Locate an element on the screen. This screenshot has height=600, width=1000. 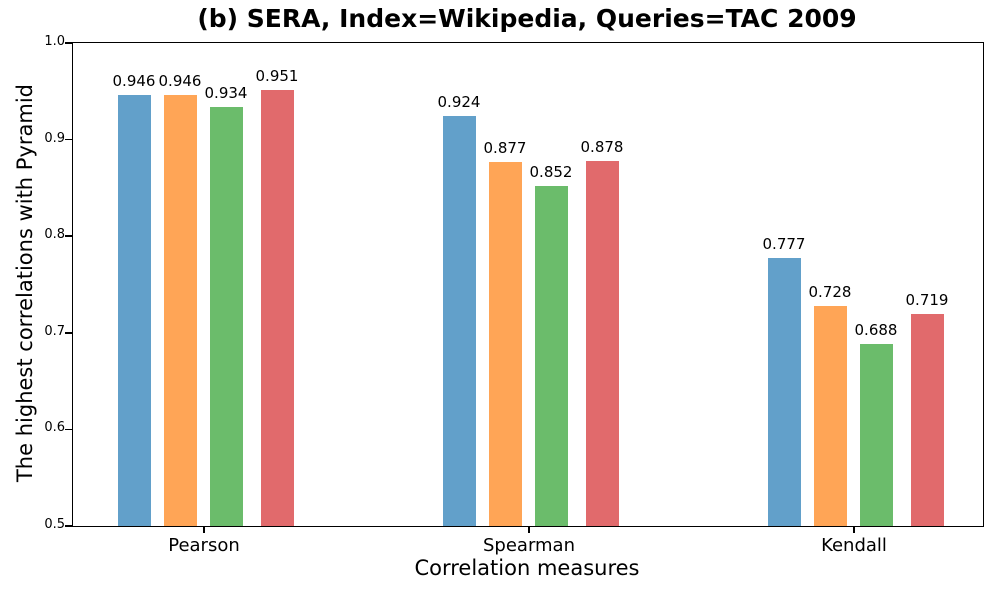
bar-value-label: 0.852 is located at coordinates (551, 171).